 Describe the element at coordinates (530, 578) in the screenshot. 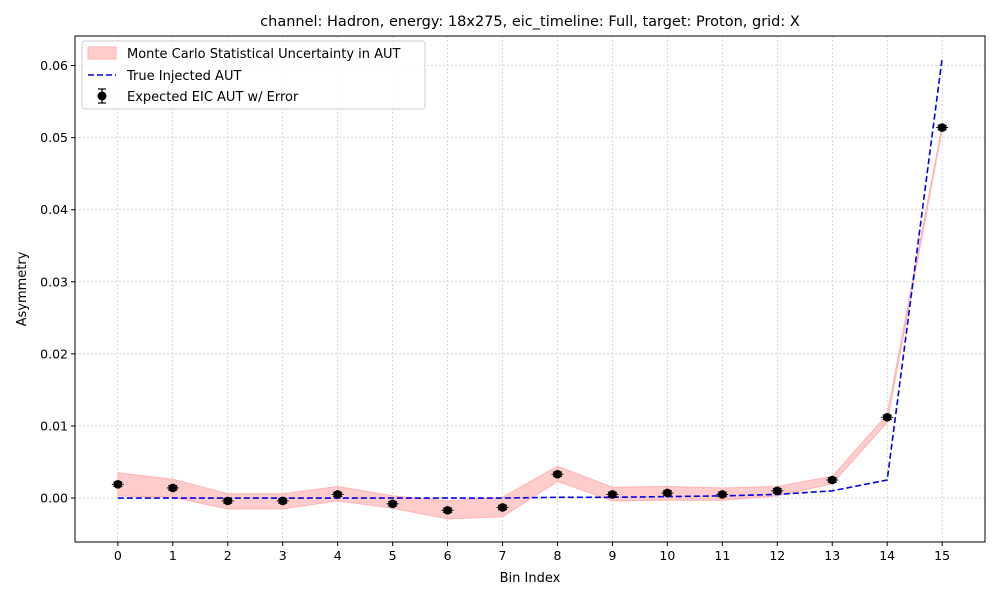

I see `x-axis-label: Bin Index` at that location.